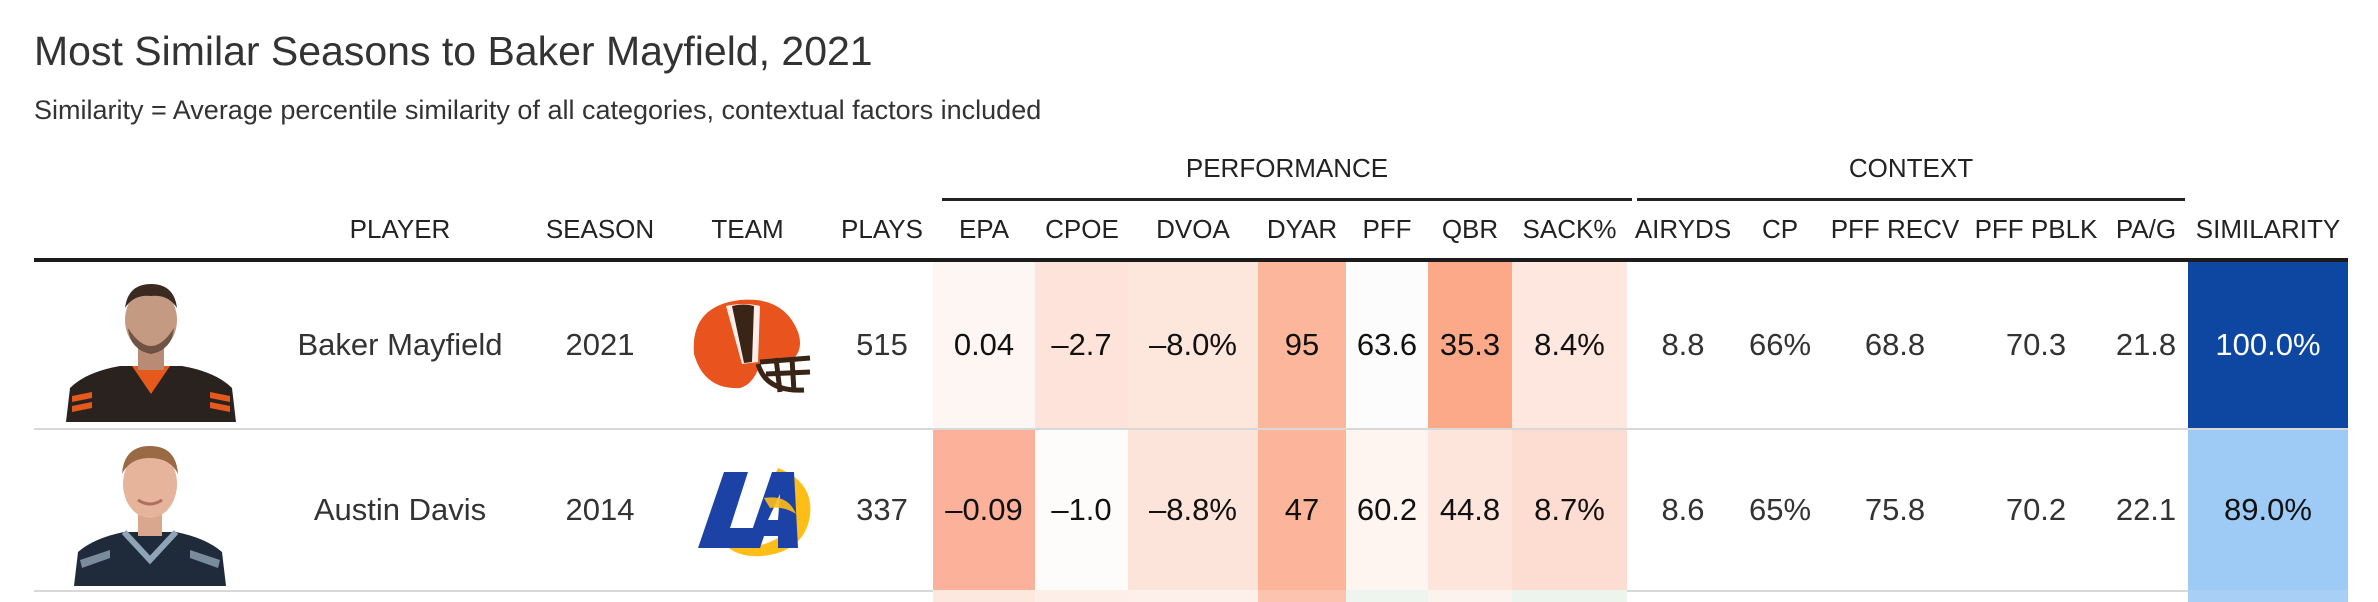 The image size is (2378, 602). What do you see at coordinates (1191, 429) in the screenshot?
I see `row-divider` at bounding box center [1191, 429].